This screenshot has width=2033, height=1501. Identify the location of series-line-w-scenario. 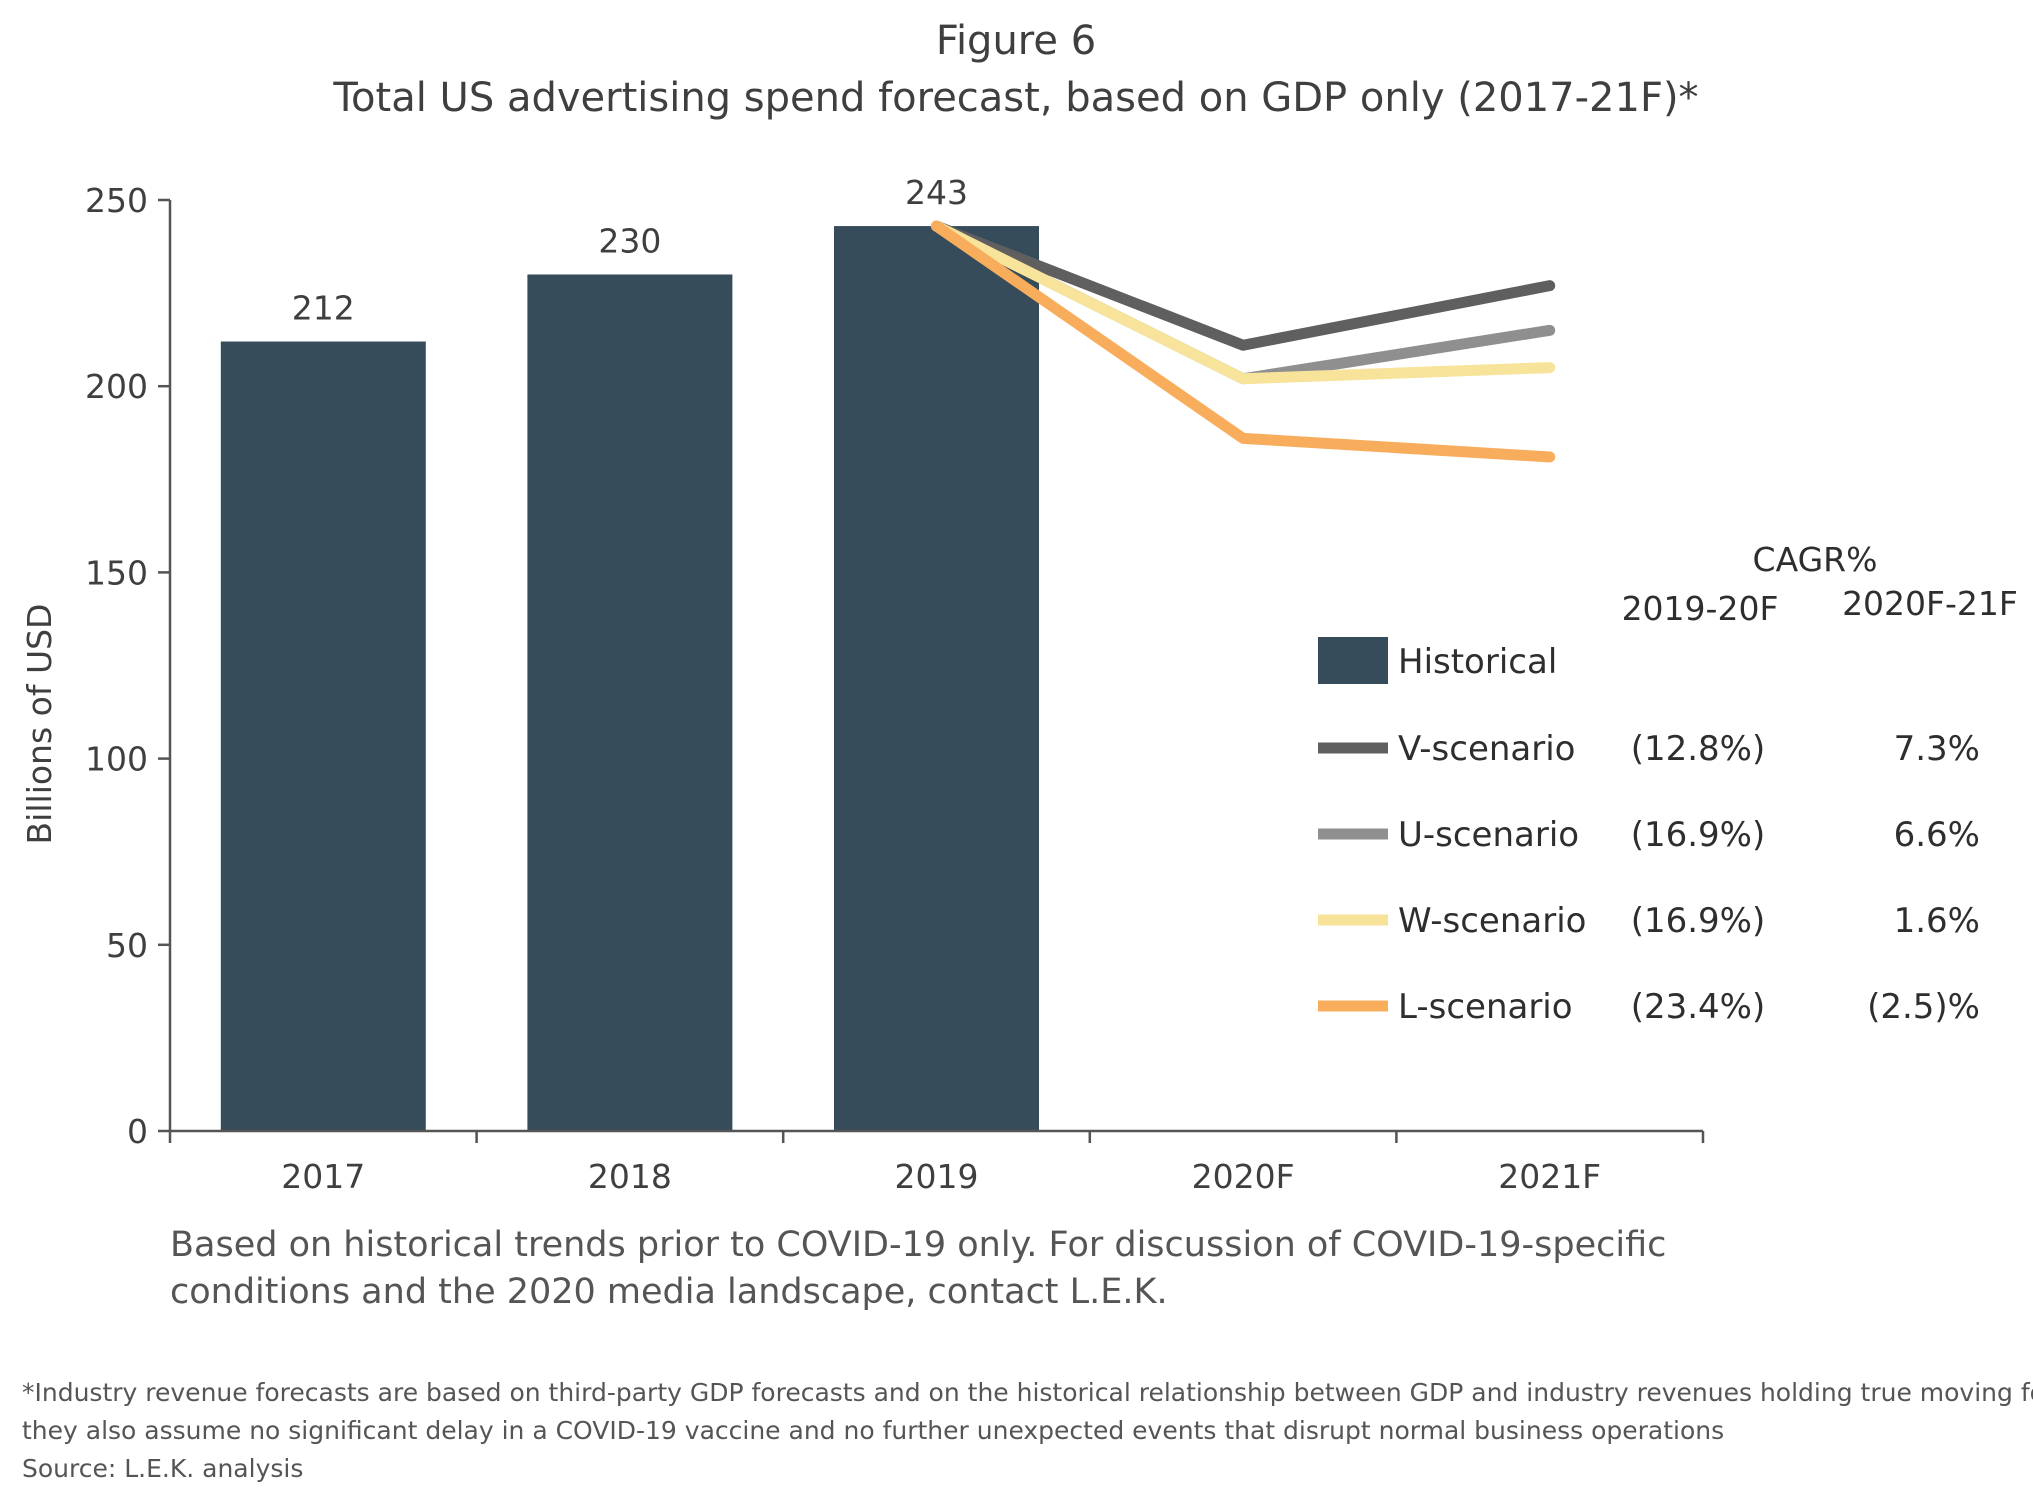
(1243, 302).